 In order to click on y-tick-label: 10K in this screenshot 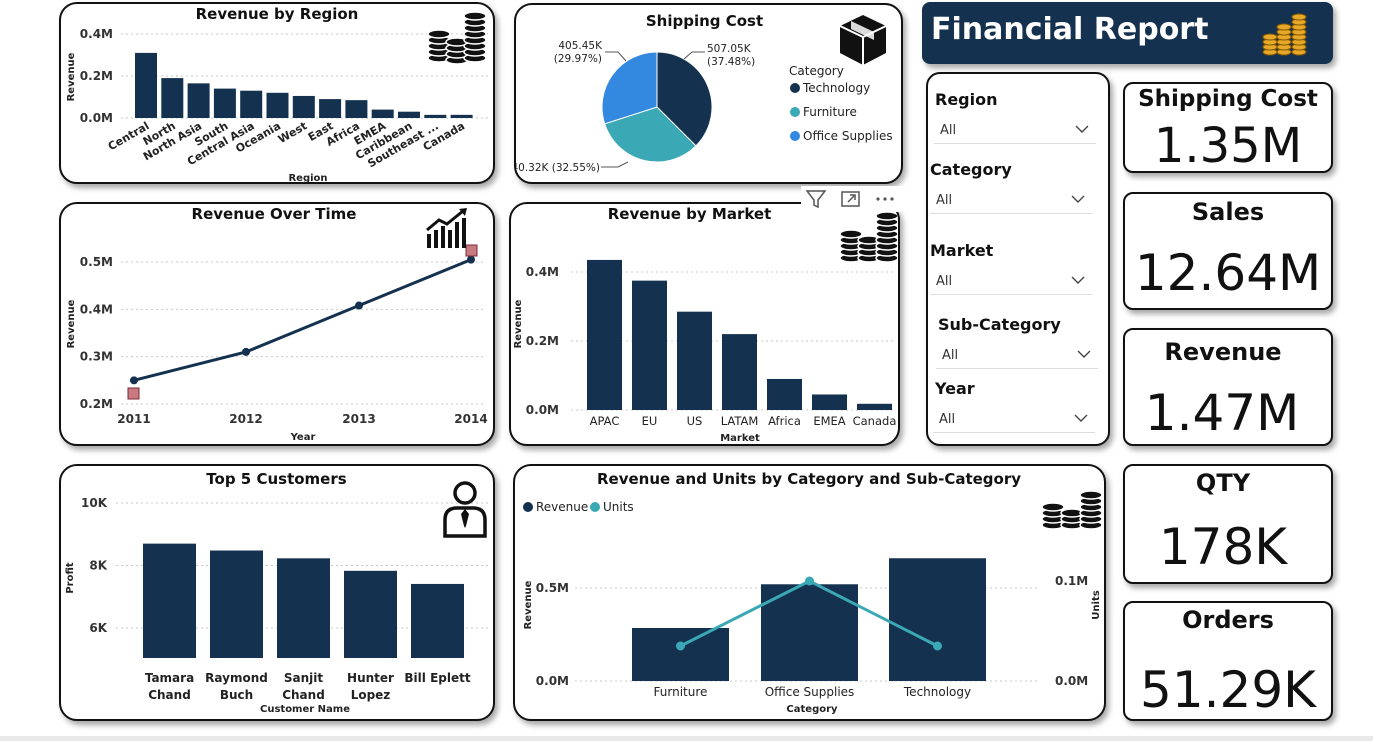, I will do `click(94, 503)`.